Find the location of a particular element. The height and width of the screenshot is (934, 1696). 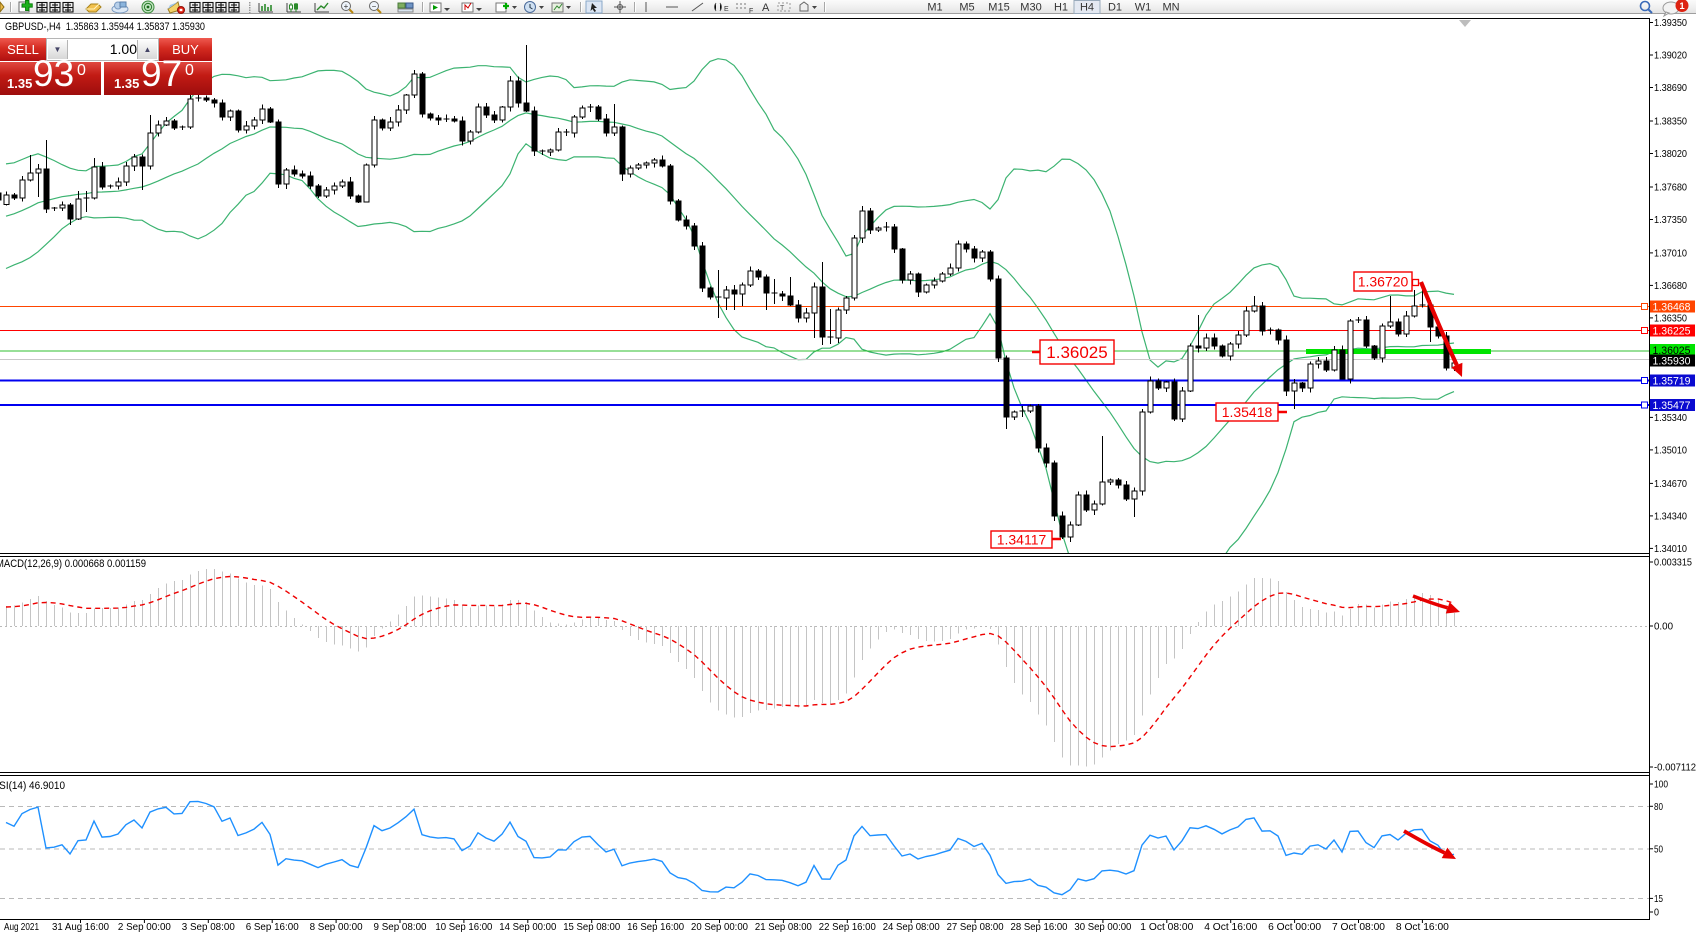

svg-text: 16 Sep 16:00 is located at coordinates (655, 927).